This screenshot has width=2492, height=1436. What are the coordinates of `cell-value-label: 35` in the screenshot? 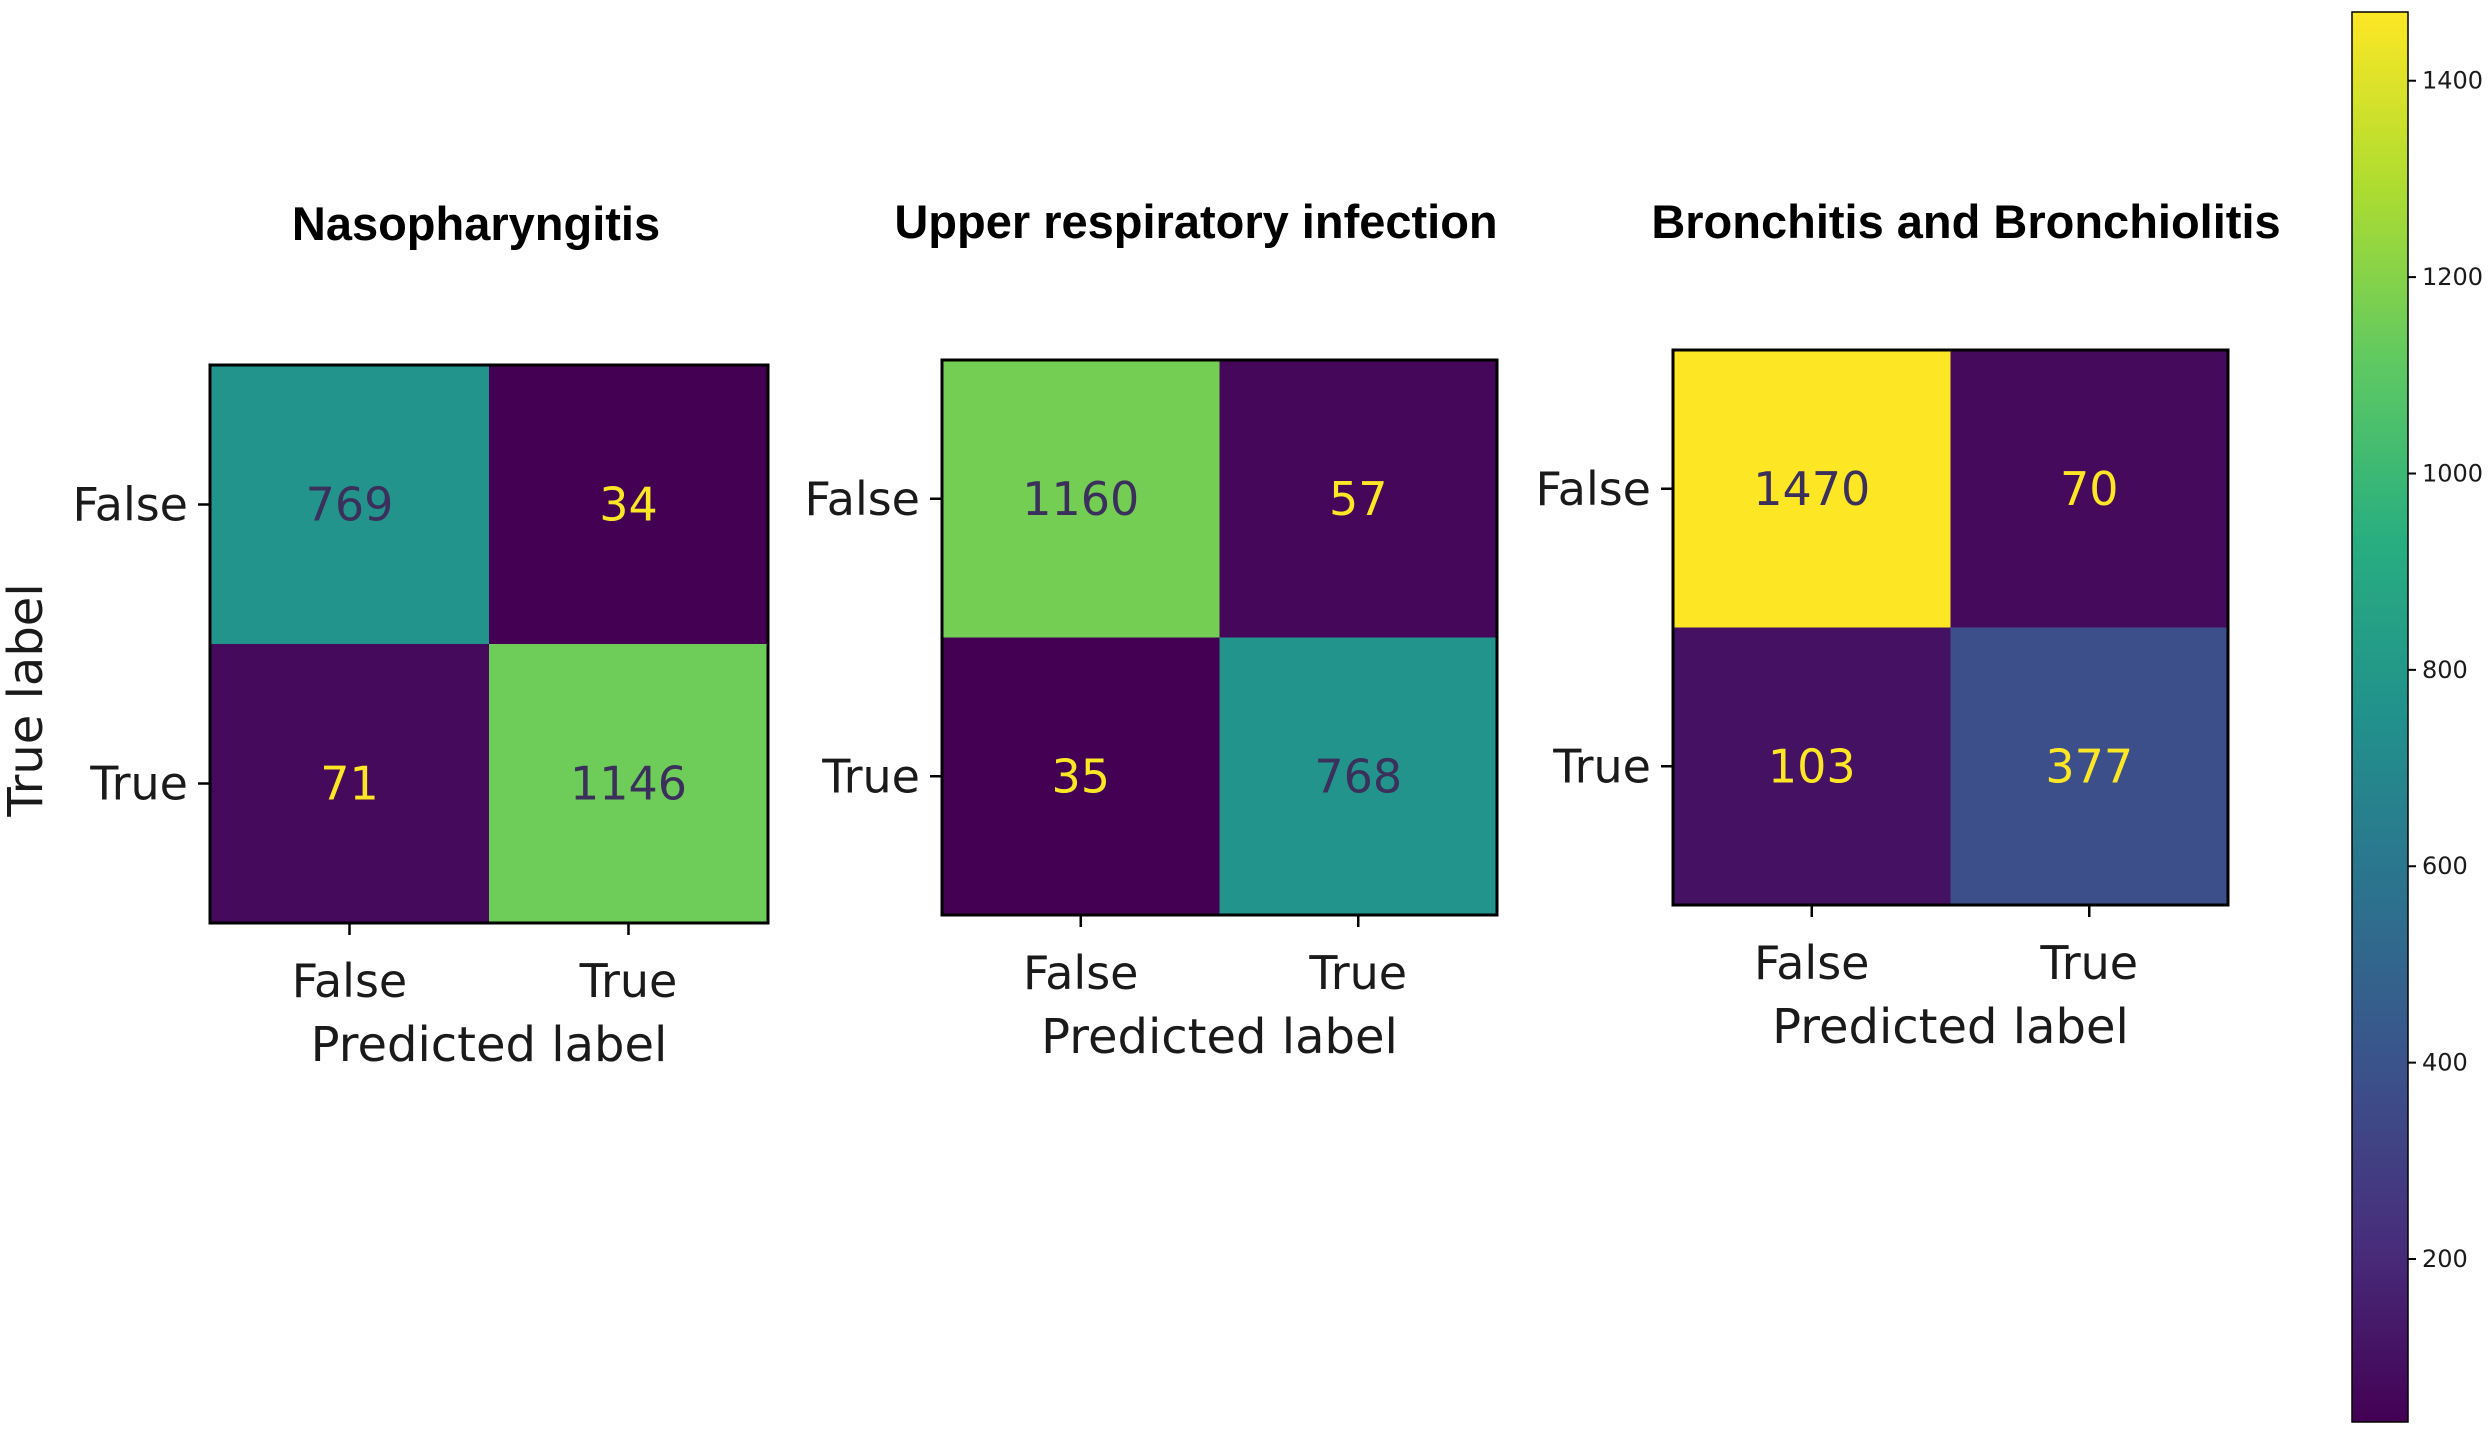 It's located at (1080, 776).